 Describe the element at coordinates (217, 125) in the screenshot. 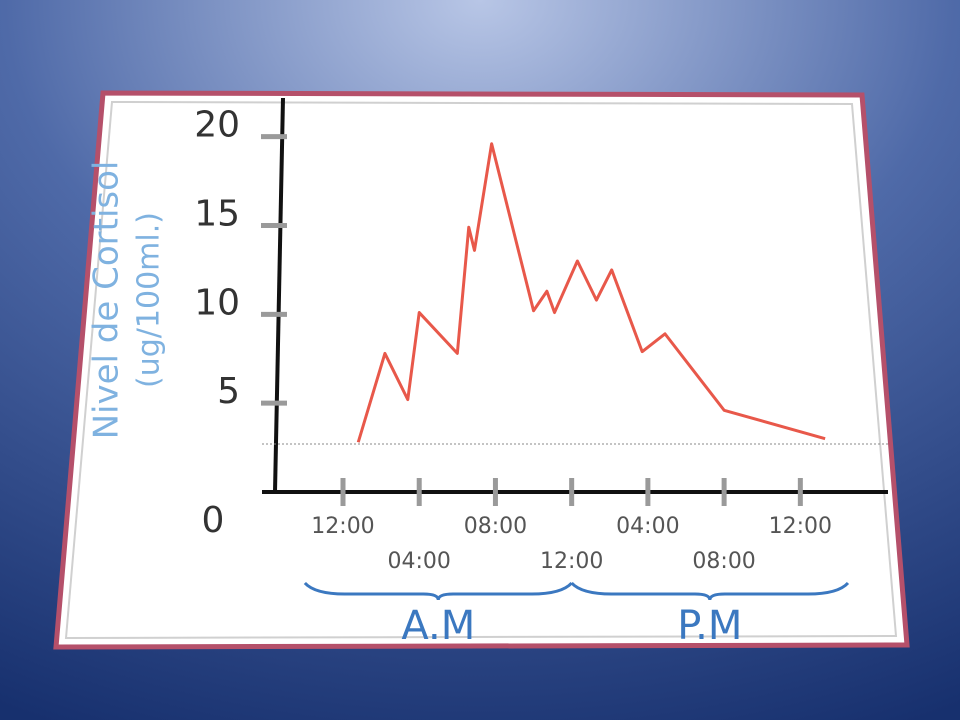

I see `y-tick-label: 20` at that location.